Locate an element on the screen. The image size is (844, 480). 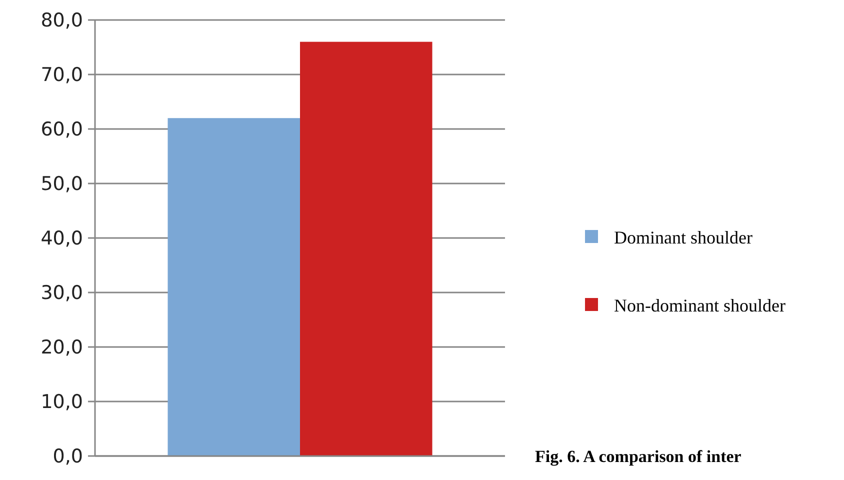
y-tick-label: 80,0 is located at coordinates (61, 21).